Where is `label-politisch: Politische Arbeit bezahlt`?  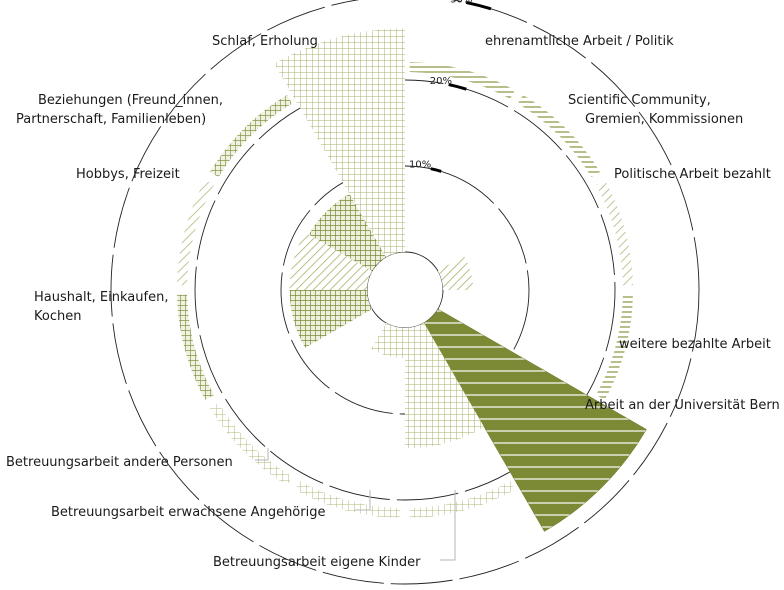 label-politisch: Politische Arbeit bezahlt is located at coordinates (692, 174).